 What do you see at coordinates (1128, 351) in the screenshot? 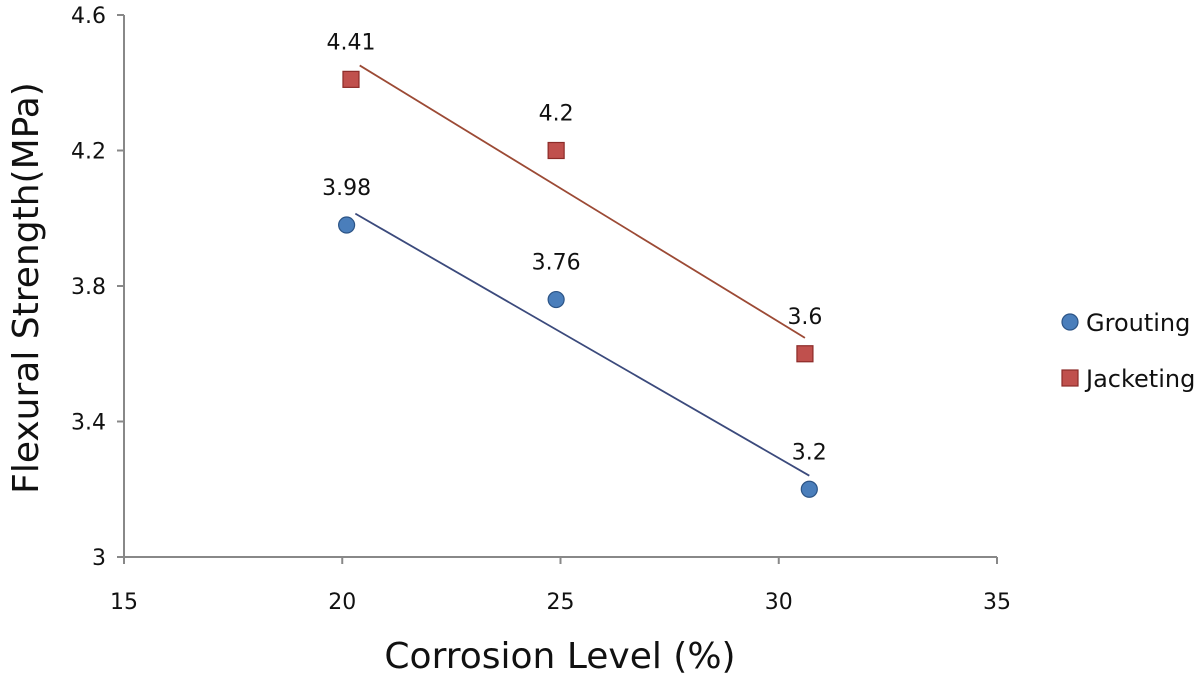
I see `legend: Grouting Jacketing` at bounding box center [1128, 351].